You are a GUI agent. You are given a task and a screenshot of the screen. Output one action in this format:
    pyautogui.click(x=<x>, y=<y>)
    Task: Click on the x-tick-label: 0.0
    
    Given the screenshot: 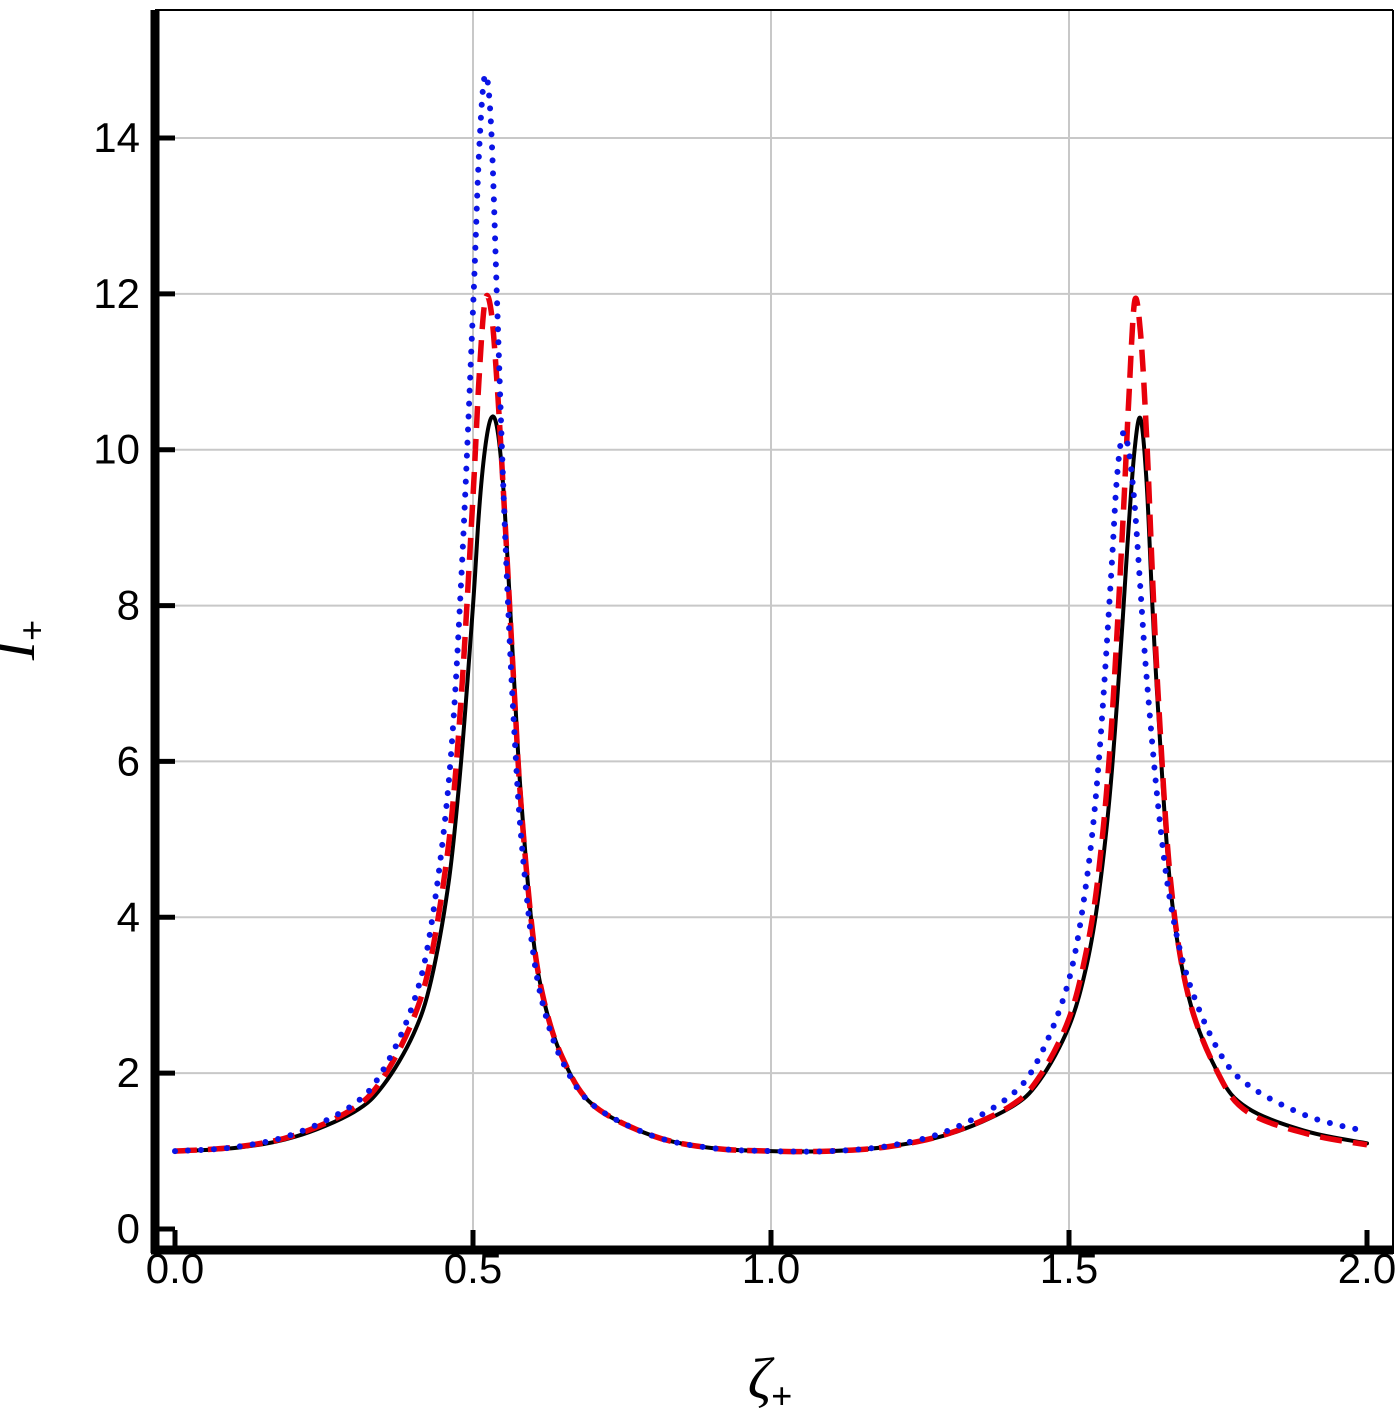 What is the action you would take?
    pyautogui.click(x=175, y=1268)
    